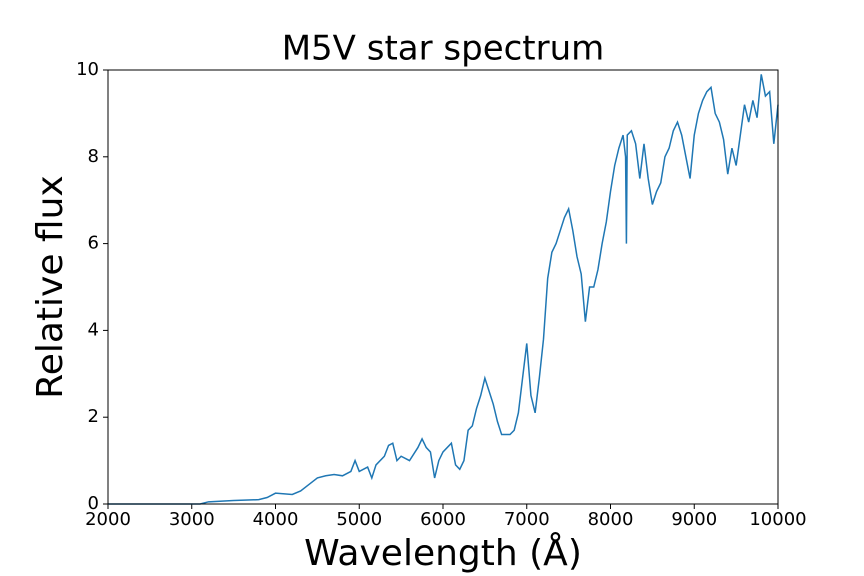  Describe the element at coordinates (108, 519) in the screenshot. I see `x-tick-label: 2000` at that location.